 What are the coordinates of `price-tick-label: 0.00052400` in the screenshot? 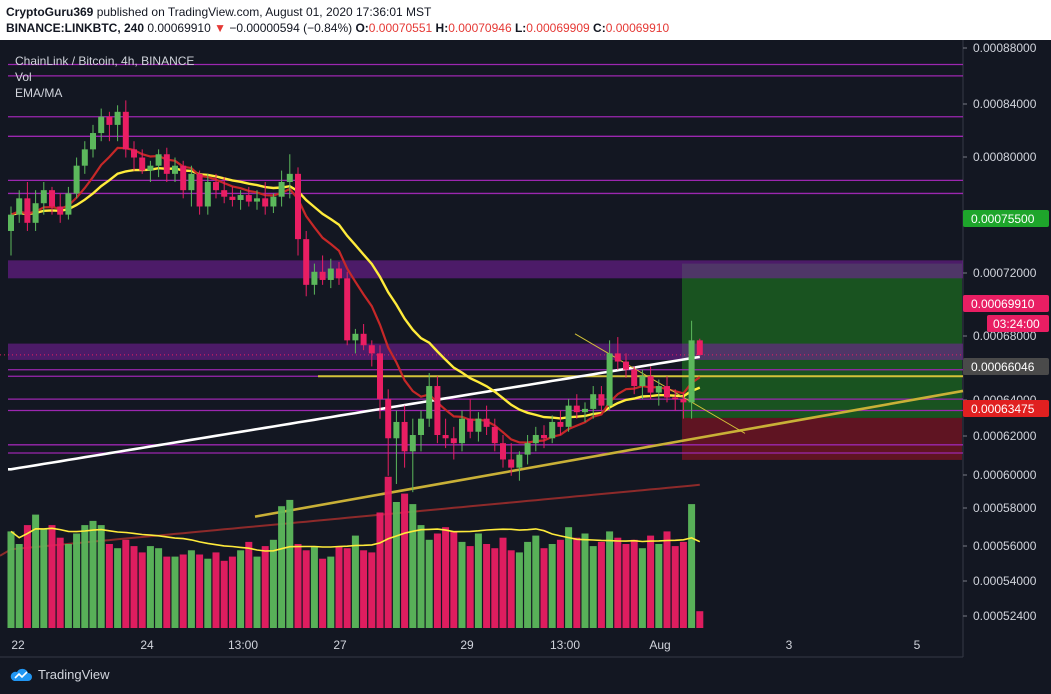 It's located at (1005, 616).